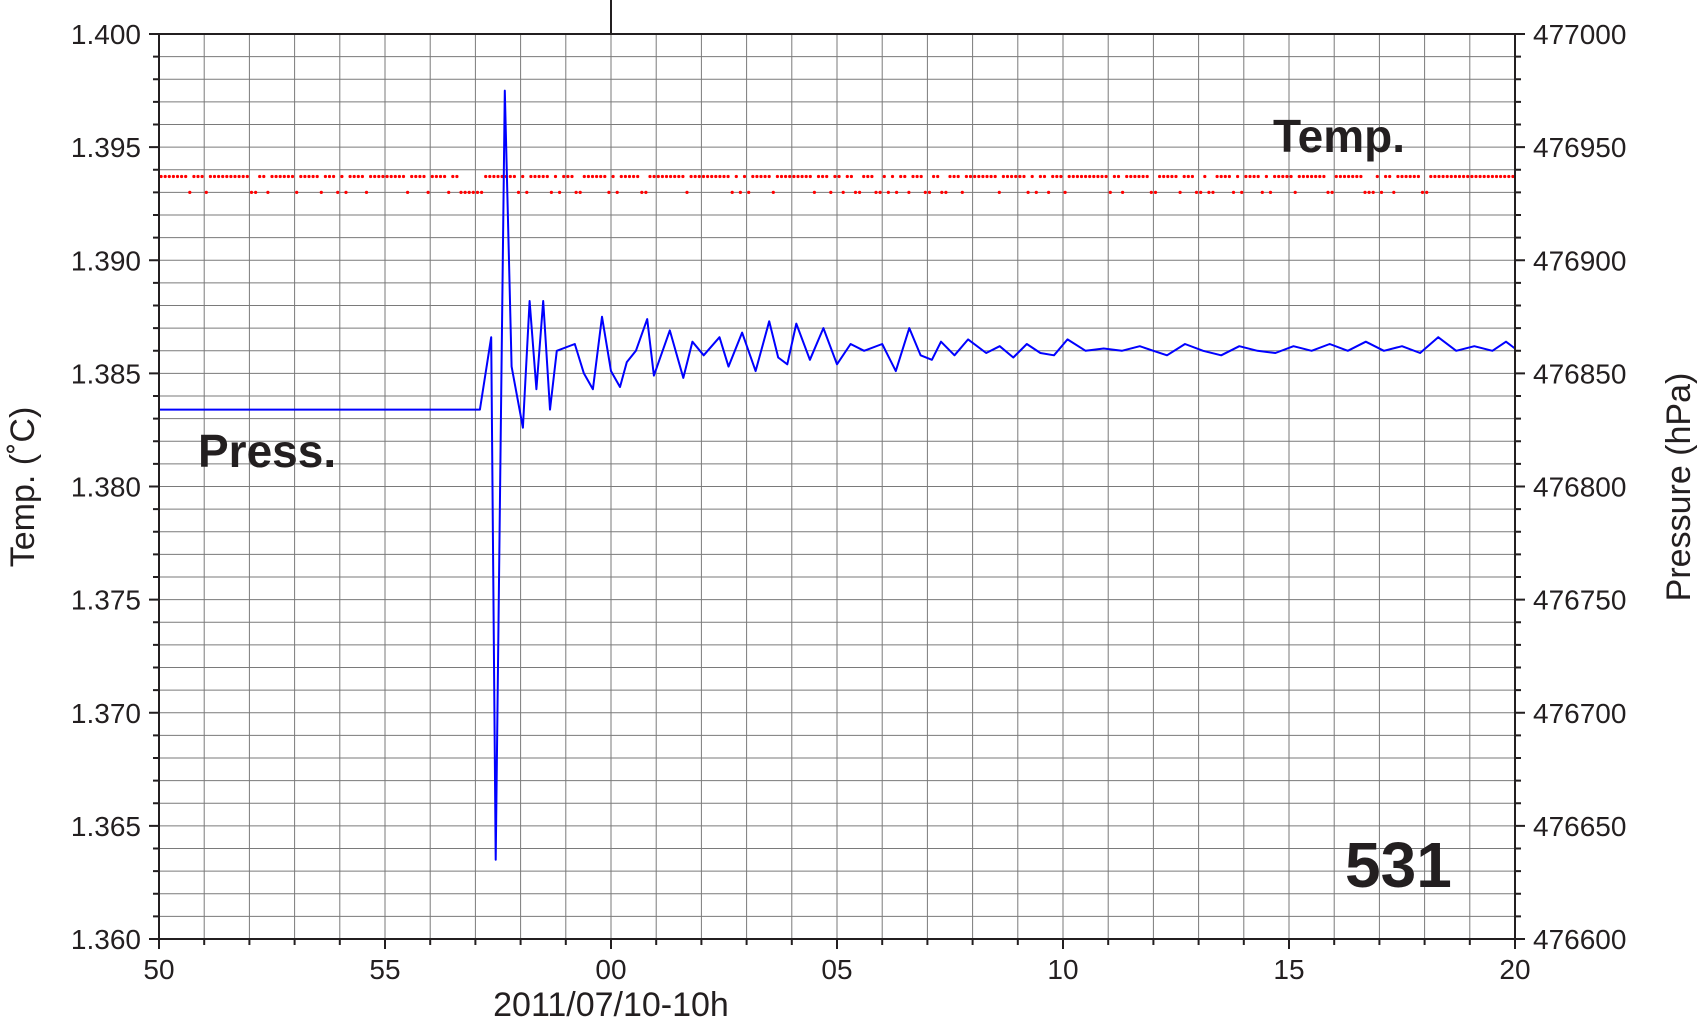 This screenshot has width=1705, height=1027. I want to click on y-right-tick-label: 477000, so click(1579, 34).